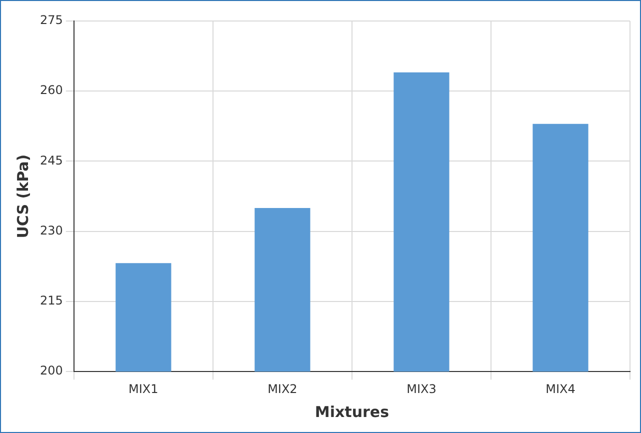  What do you see at coordinates (283, 389) in the screenshot?
I see `x-tick-label: MIX2` at bounding box center [283, 389].